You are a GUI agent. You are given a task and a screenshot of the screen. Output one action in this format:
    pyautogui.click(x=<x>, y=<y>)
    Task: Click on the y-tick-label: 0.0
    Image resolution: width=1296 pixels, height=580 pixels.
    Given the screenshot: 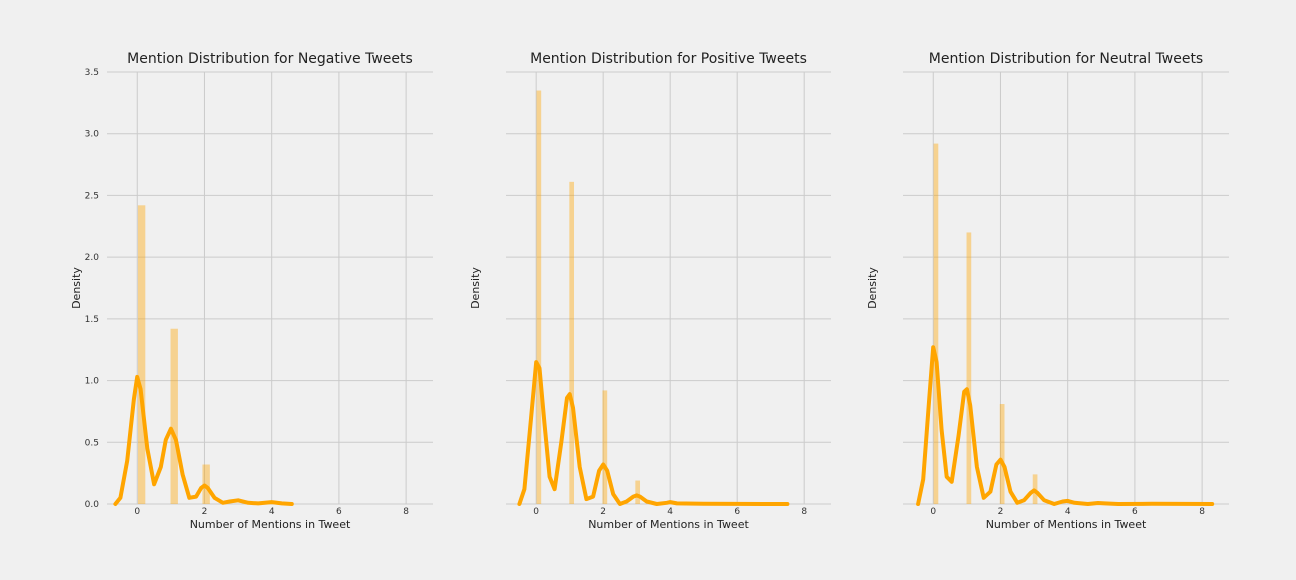 What is the action you would take?
    pyautogui.click(x=92, y=505)
    